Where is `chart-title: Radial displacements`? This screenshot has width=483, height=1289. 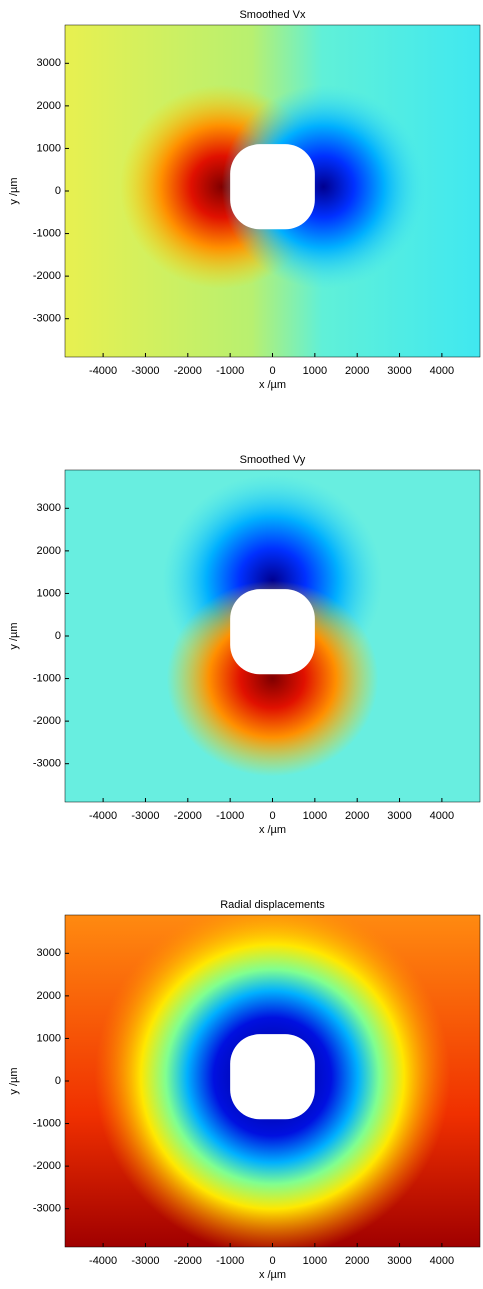
chart-title: Radial displacements is located at coordinates (272, 905).